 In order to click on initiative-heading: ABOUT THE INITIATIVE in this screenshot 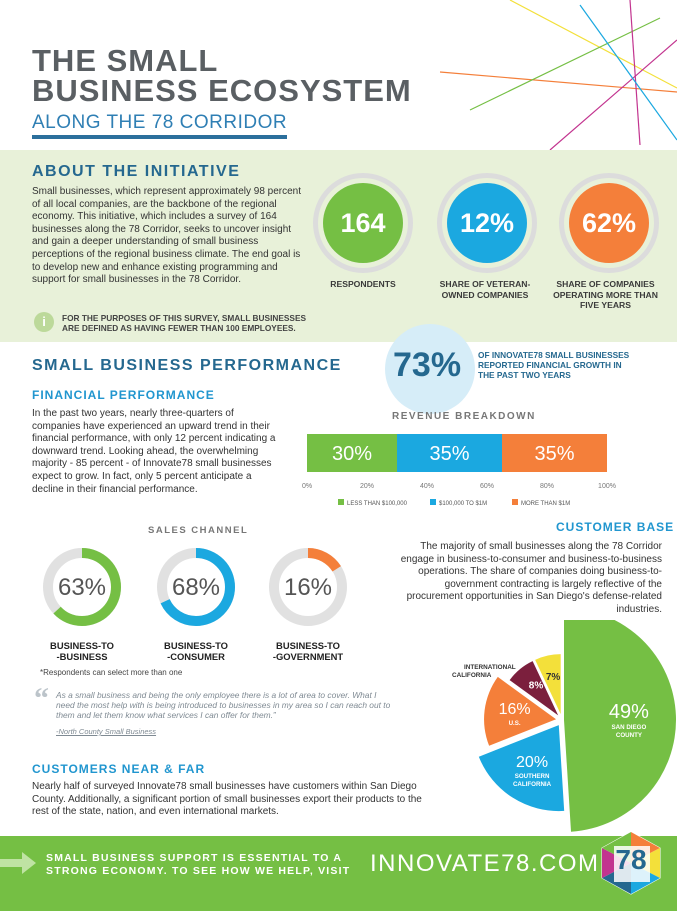, I will do `click(136, 171)`.